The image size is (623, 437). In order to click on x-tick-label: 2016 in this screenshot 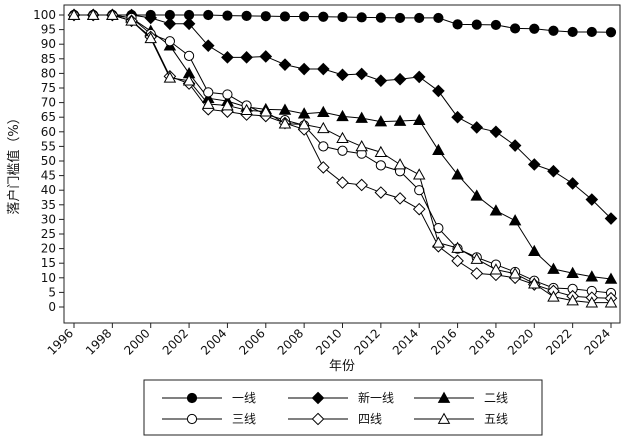, I will do `click(443, 341)`.